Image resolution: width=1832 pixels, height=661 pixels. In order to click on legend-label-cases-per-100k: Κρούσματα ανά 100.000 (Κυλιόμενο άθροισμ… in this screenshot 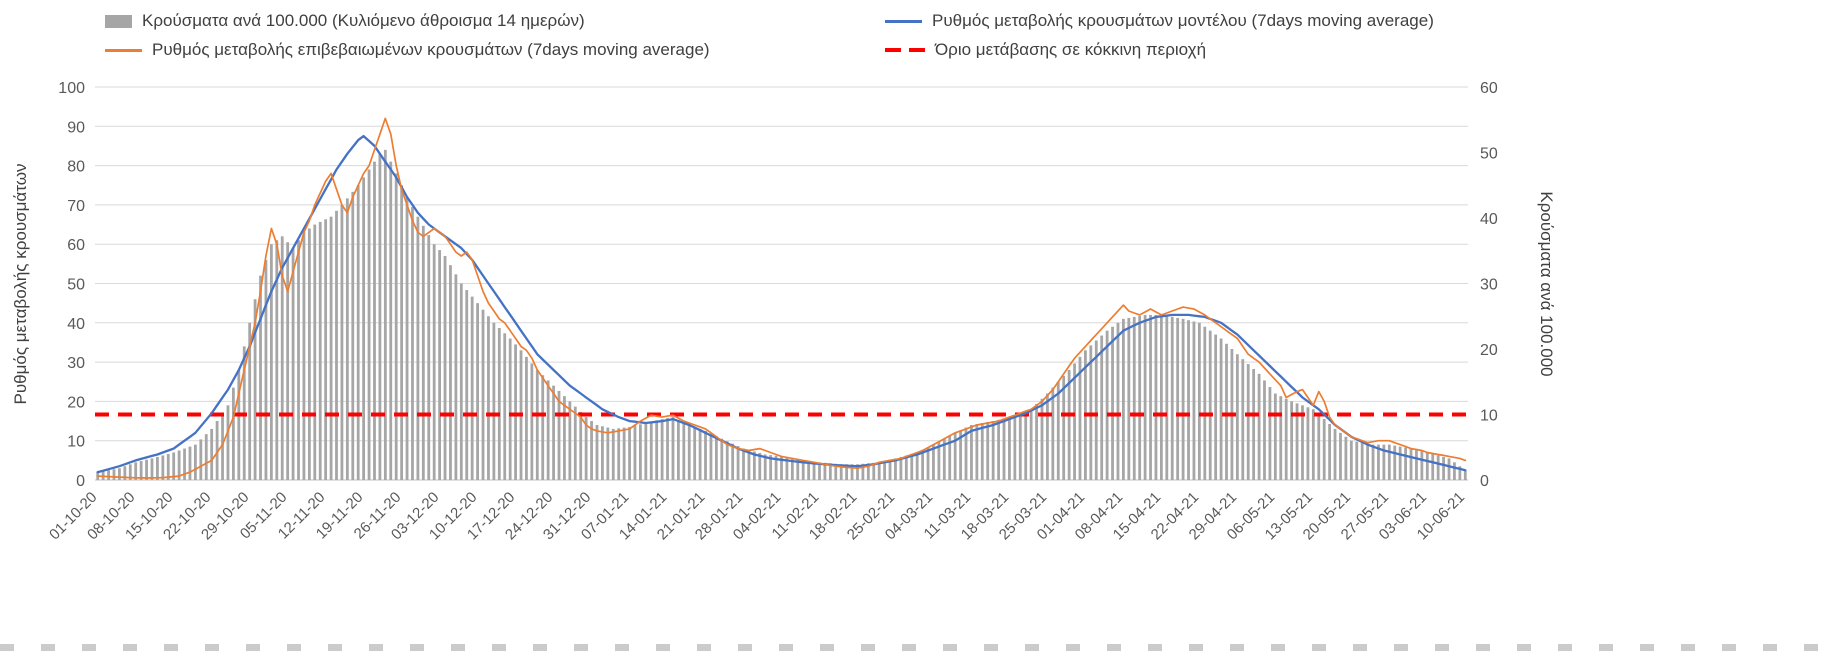, I will do `click(363, 20)`.